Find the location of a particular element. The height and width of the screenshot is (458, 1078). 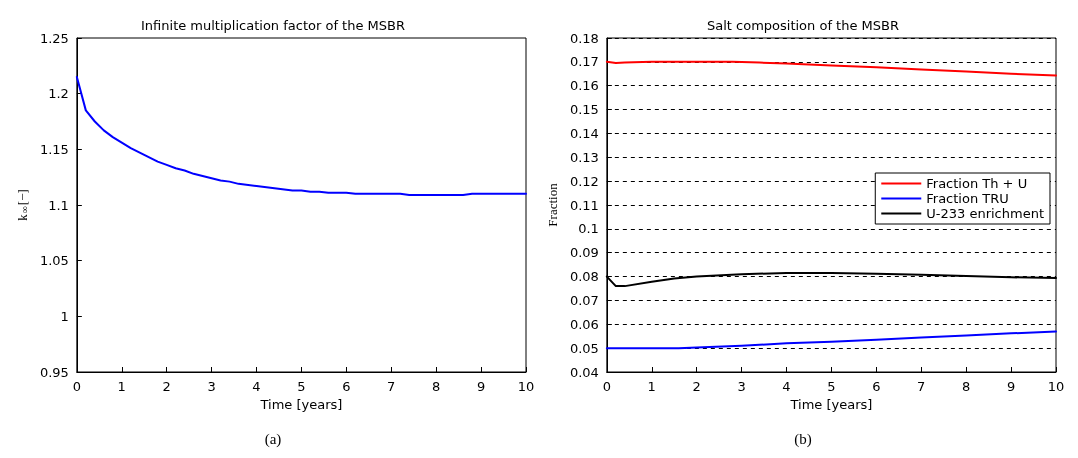

y-axis-title: Fraction is located at coordinates (552, 204).